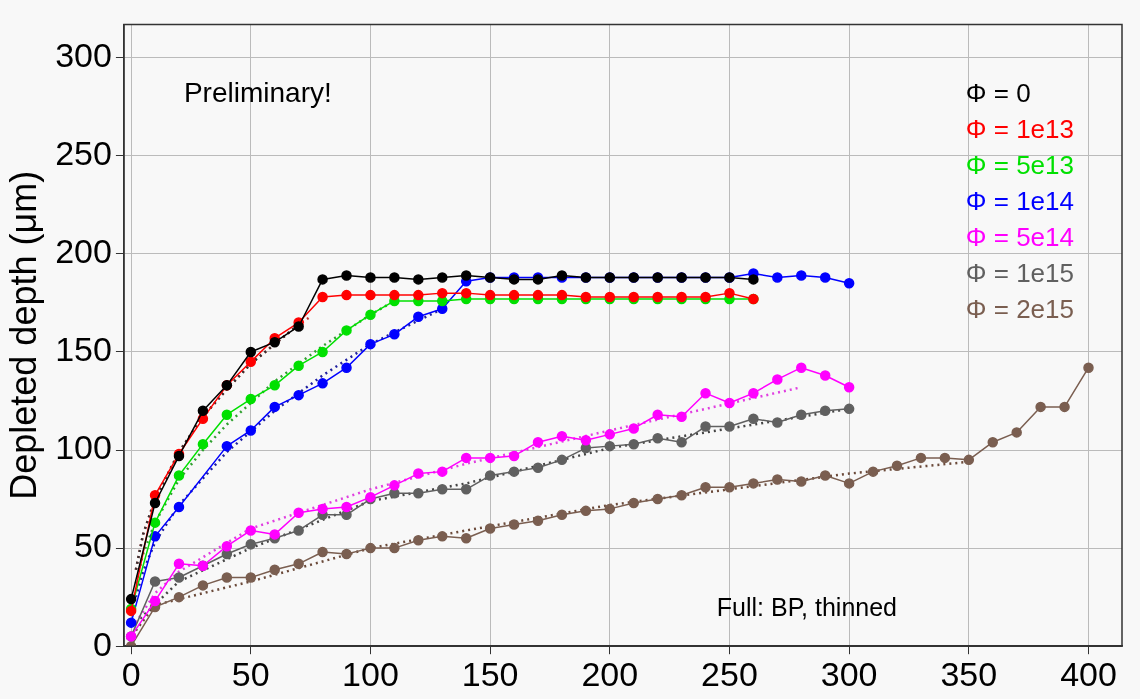  What do you see at coordinates (131, 673) in the screenshot?
I see `x-tick-label: 0` at bounding box center [131, 673].